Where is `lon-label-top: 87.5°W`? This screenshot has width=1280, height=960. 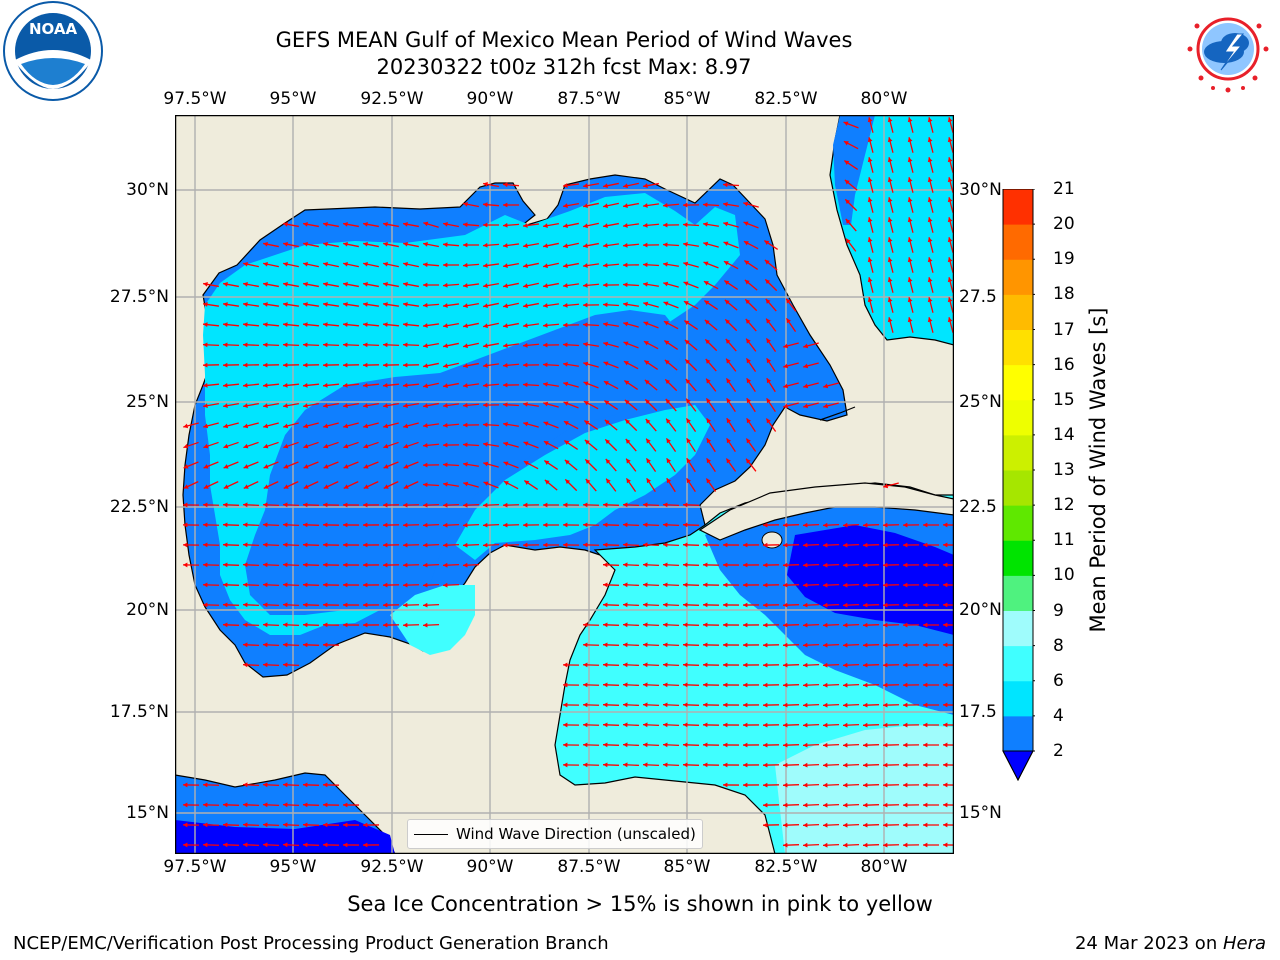
lon-label-top: 87.5°W is located at coordinates (589, 99).